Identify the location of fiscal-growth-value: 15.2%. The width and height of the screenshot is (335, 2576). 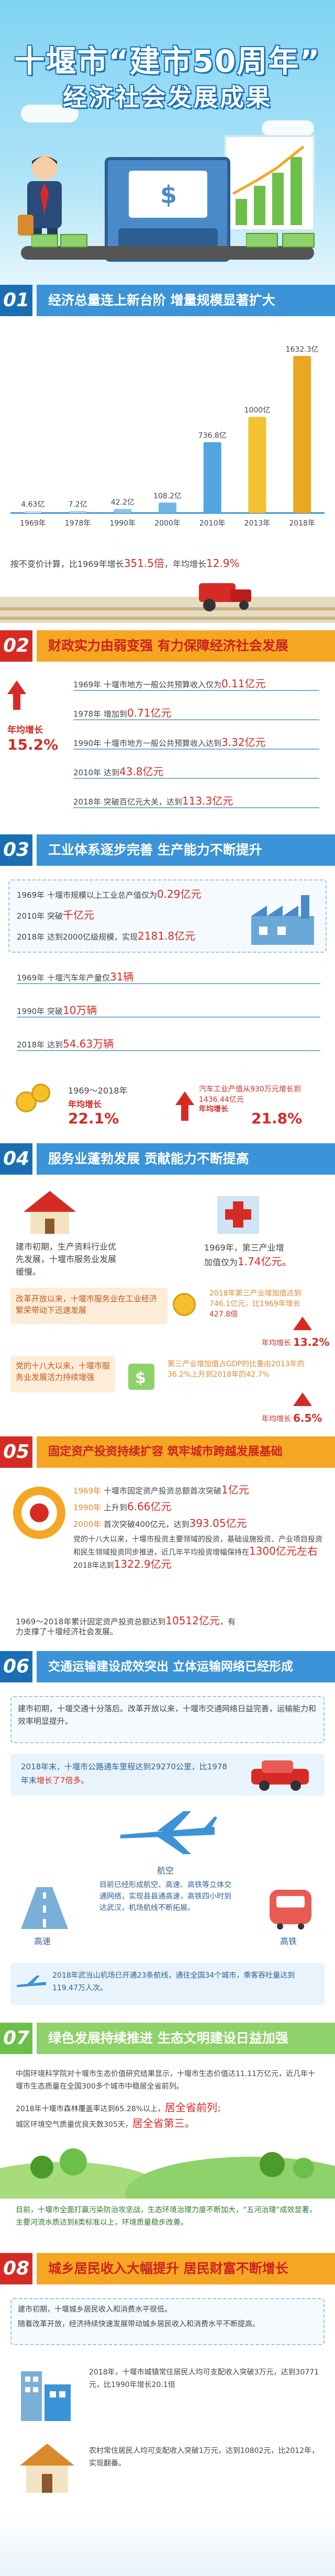
(33, 744).